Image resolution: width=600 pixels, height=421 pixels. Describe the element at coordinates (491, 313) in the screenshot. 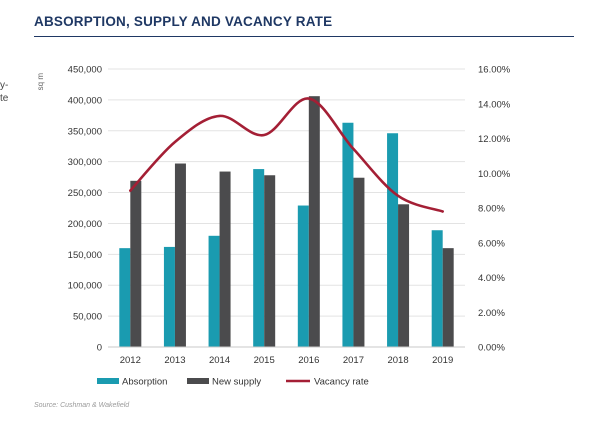

I see `y2-tick-label: 2.00%` at that location.